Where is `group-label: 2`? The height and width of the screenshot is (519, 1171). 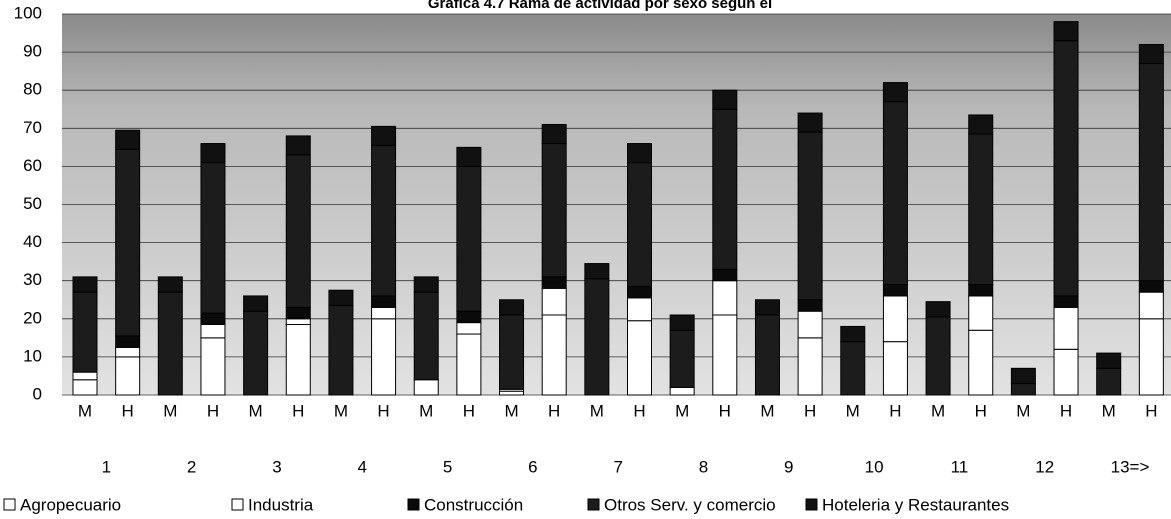
group-label: 2 is located at coordinates (191, 466).